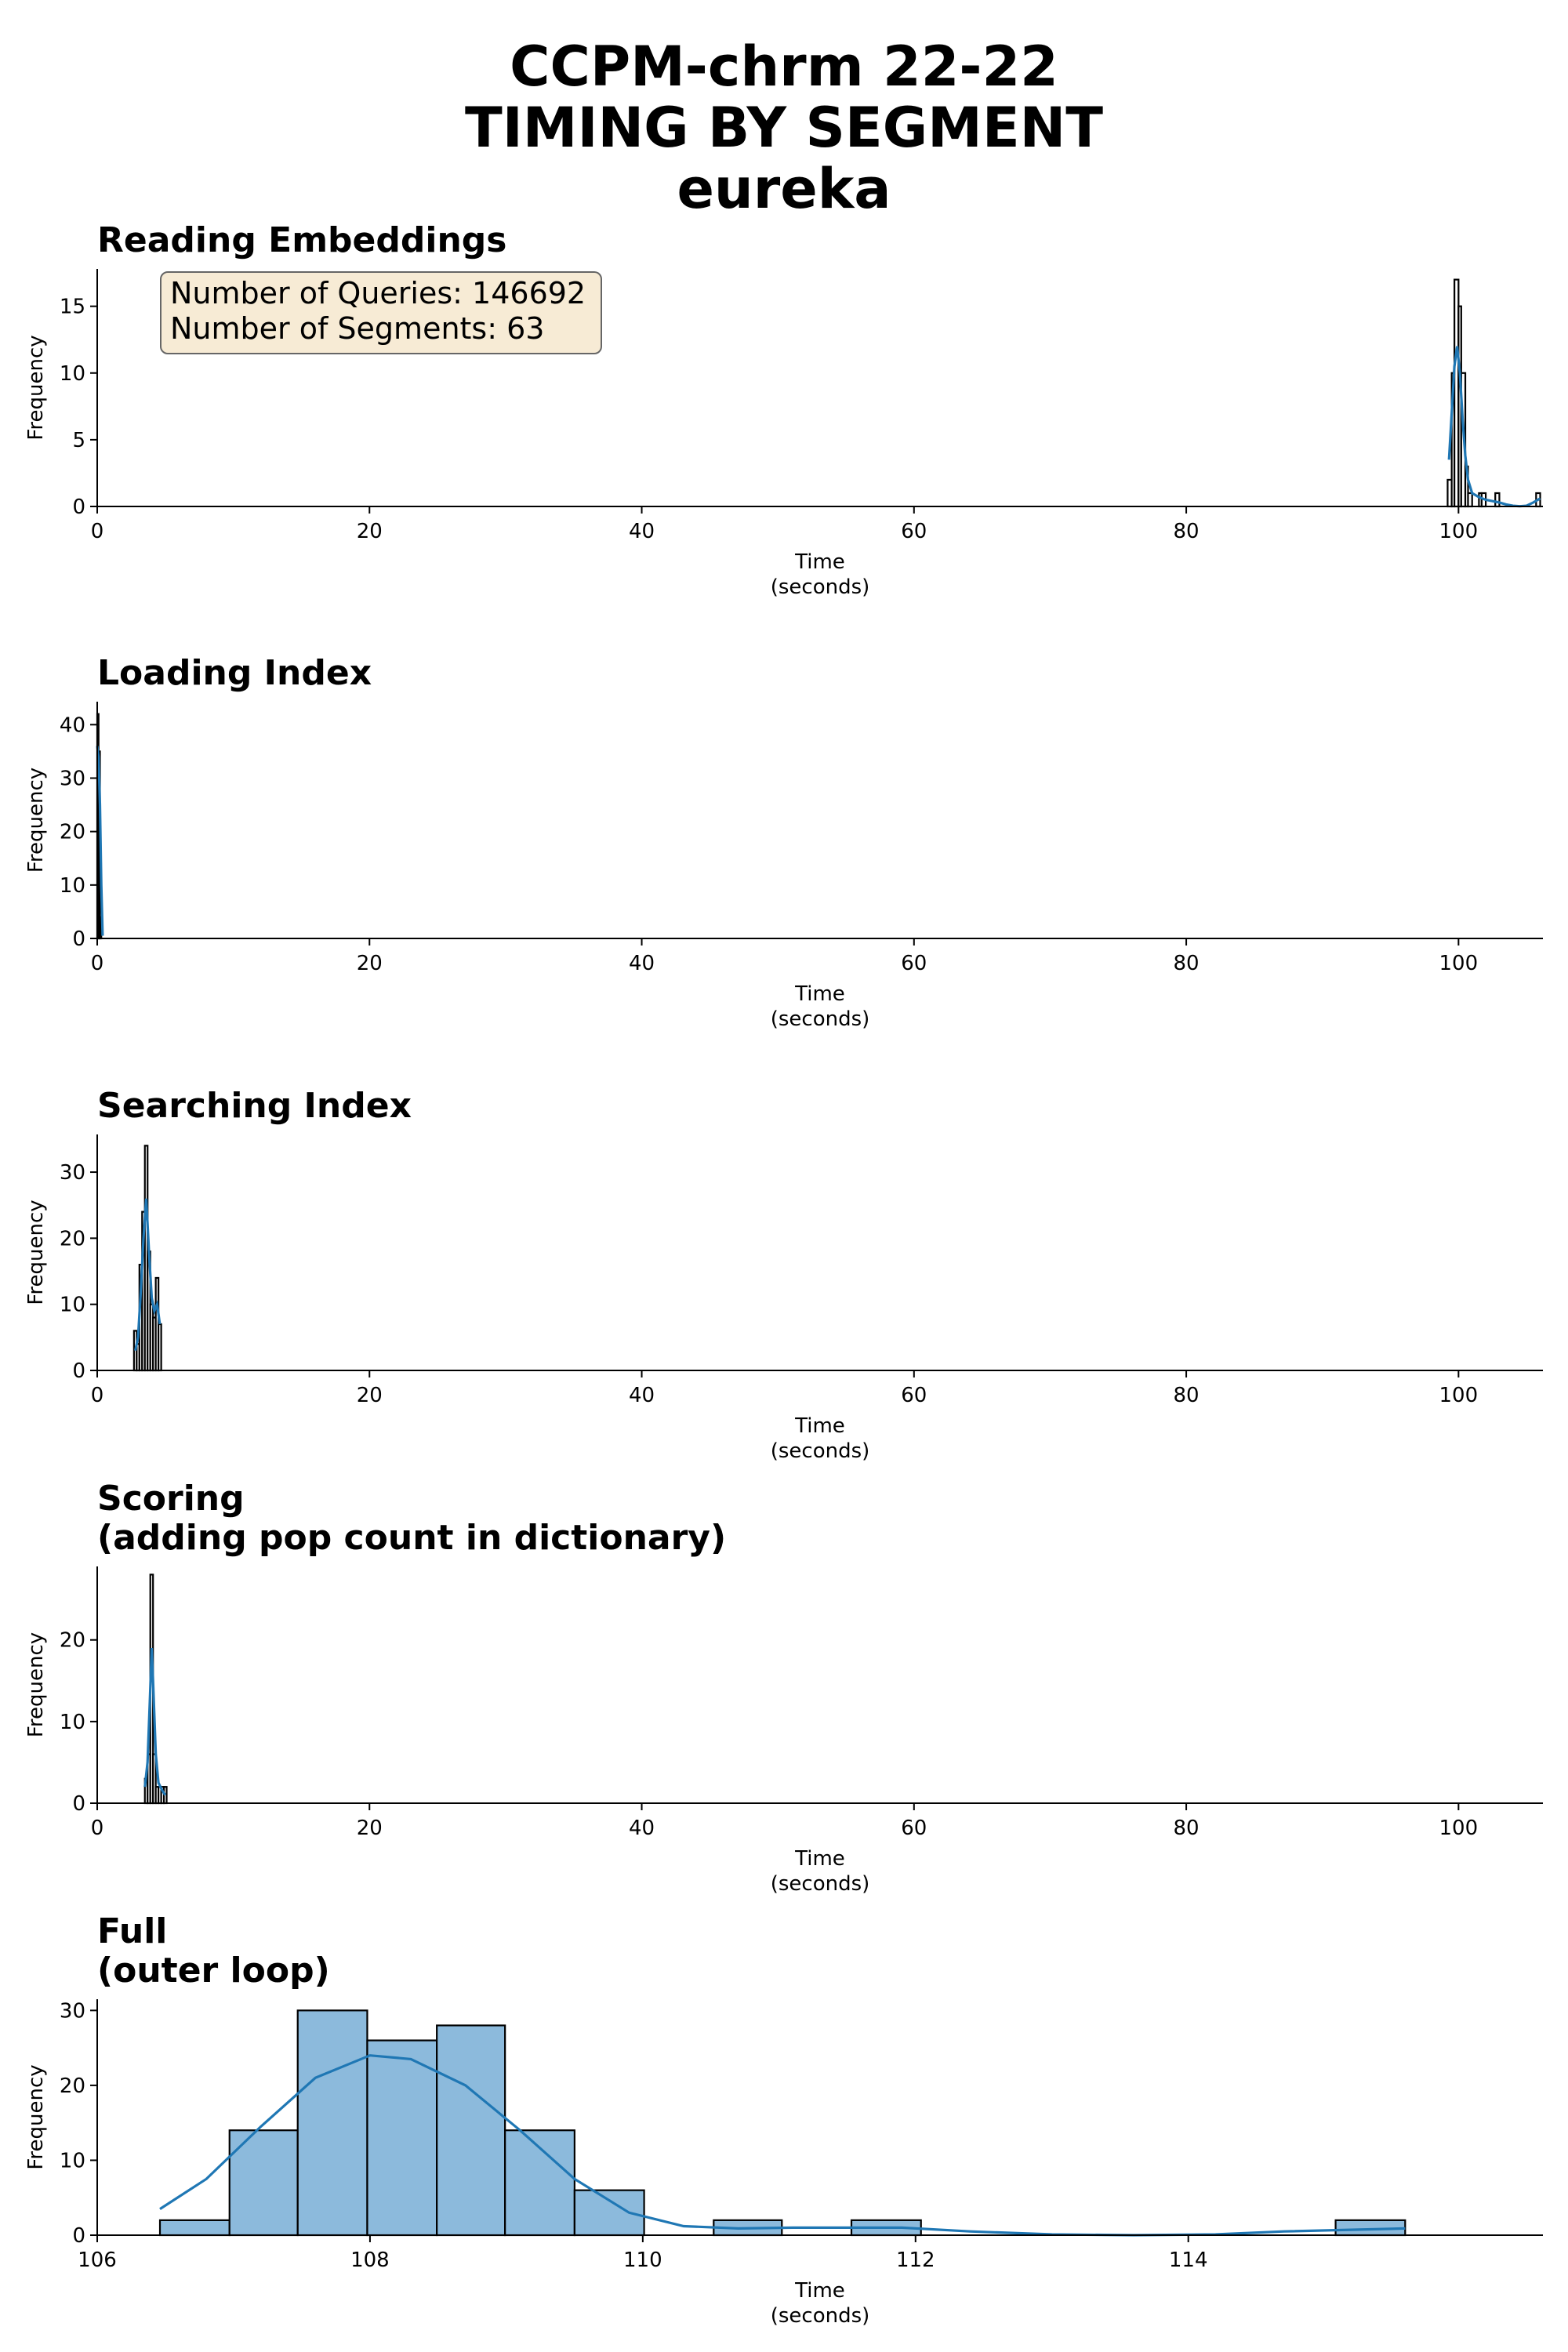 This screenshot has height=2352, width=1568. Describe the element at coordinates (784, 66) in the screenshot. I see `figure-title-line-1: CCPM-chrm 22-22` at that location.